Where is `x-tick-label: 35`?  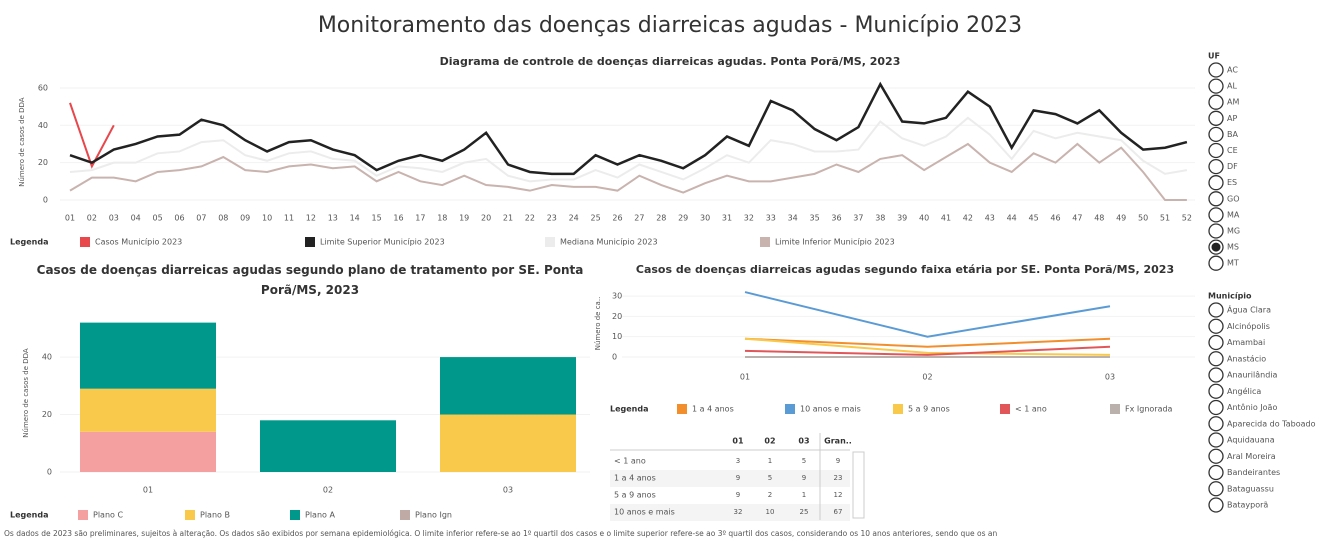 x-tick-label: 35 is located at coordinates (815, 218).